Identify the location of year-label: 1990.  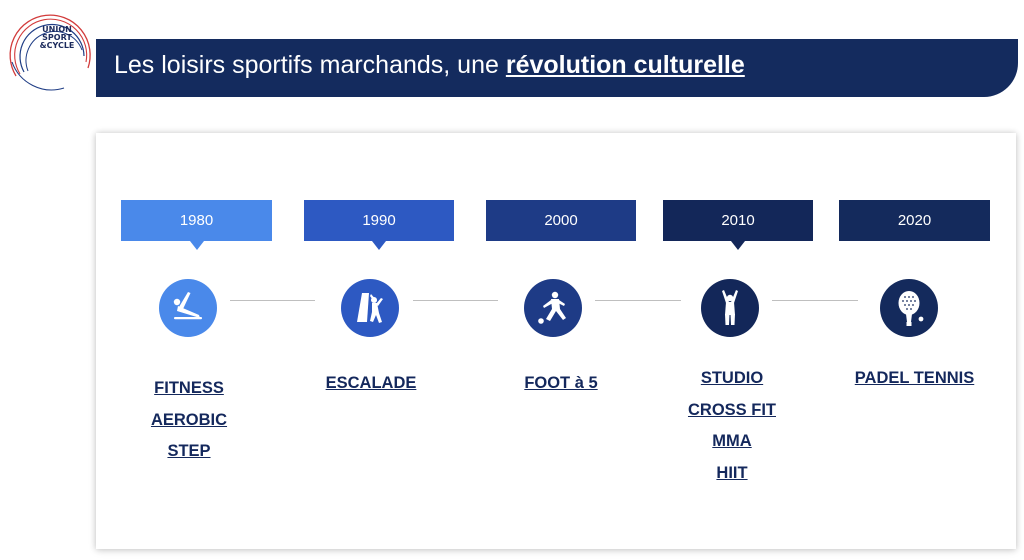
(379, 220).